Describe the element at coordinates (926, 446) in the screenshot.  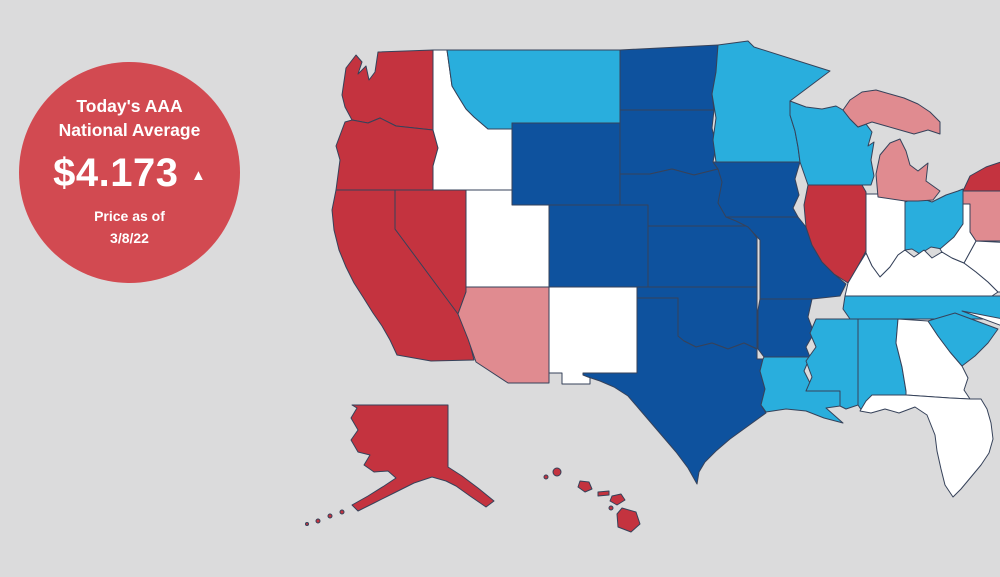
I see `state-florida` at that location.